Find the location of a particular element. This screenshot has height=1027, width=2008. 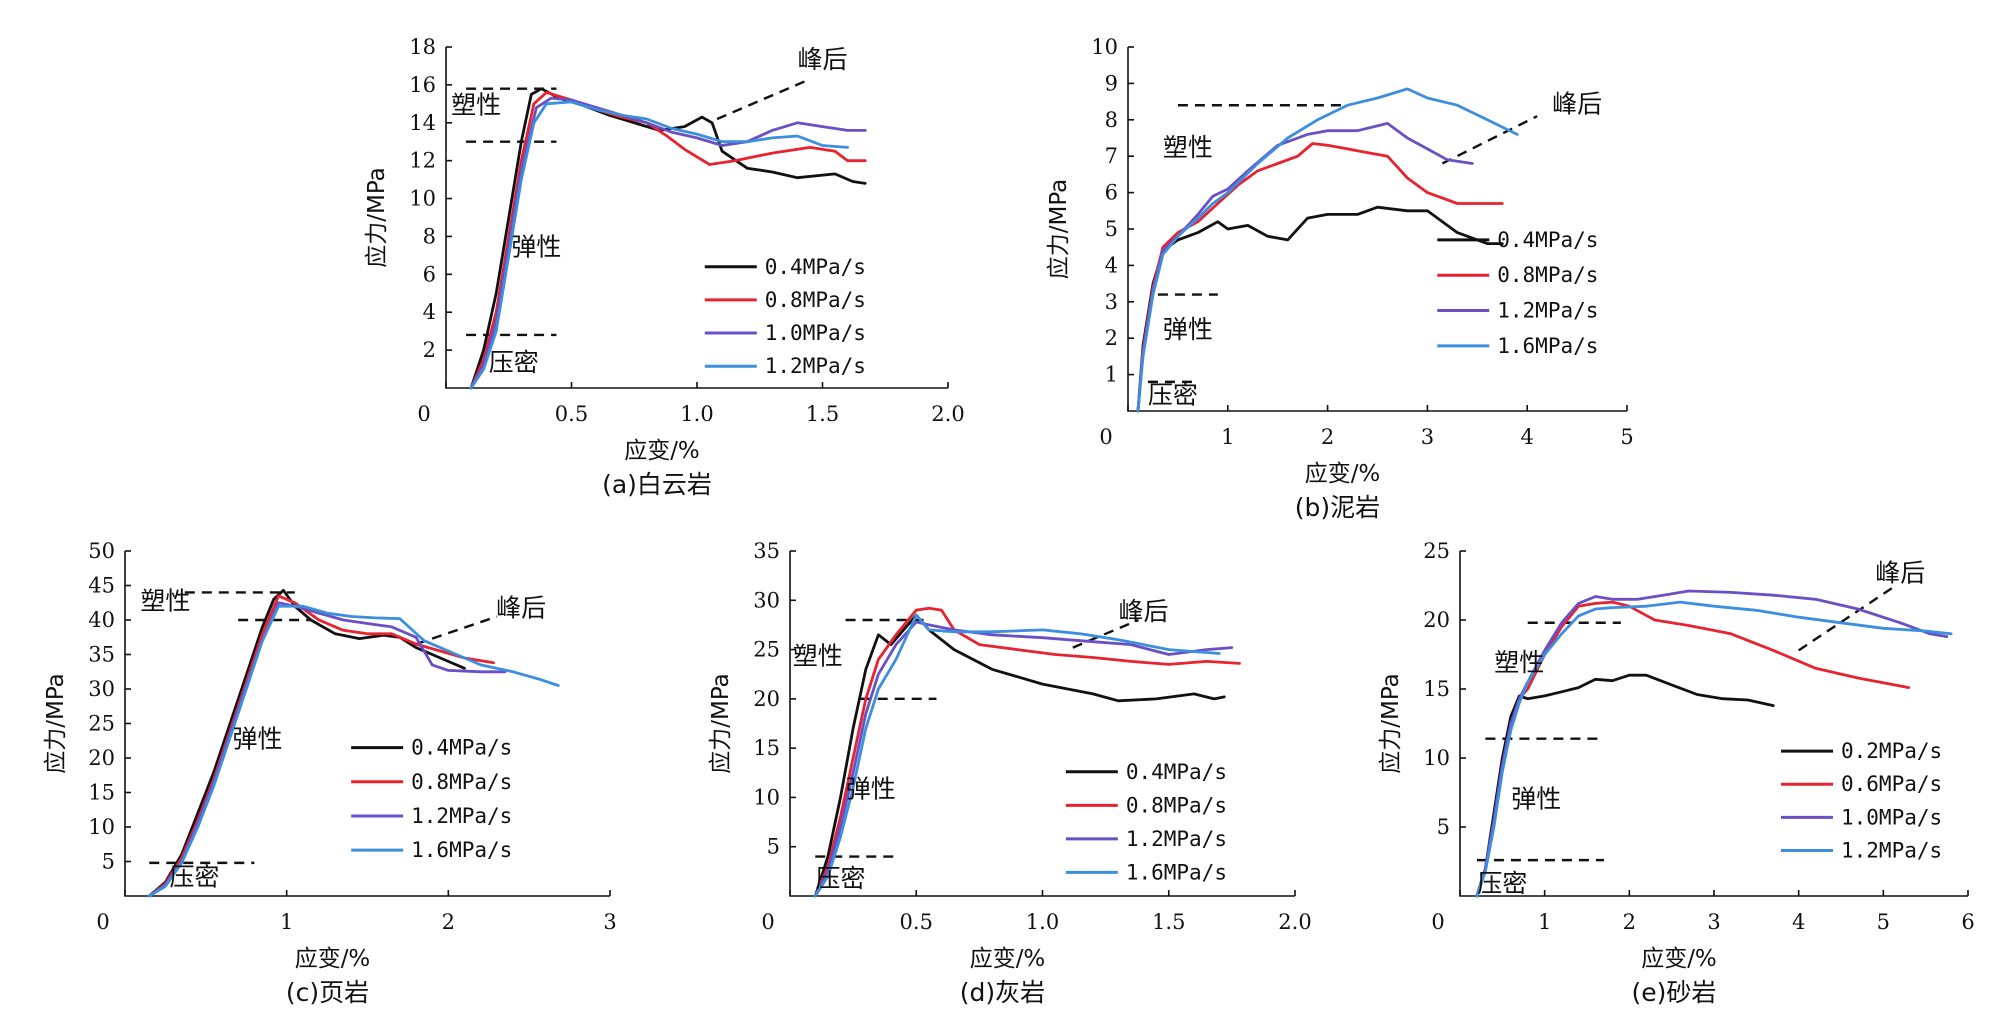

x-tick-label: 5 is located at coordinates (1883, 922).